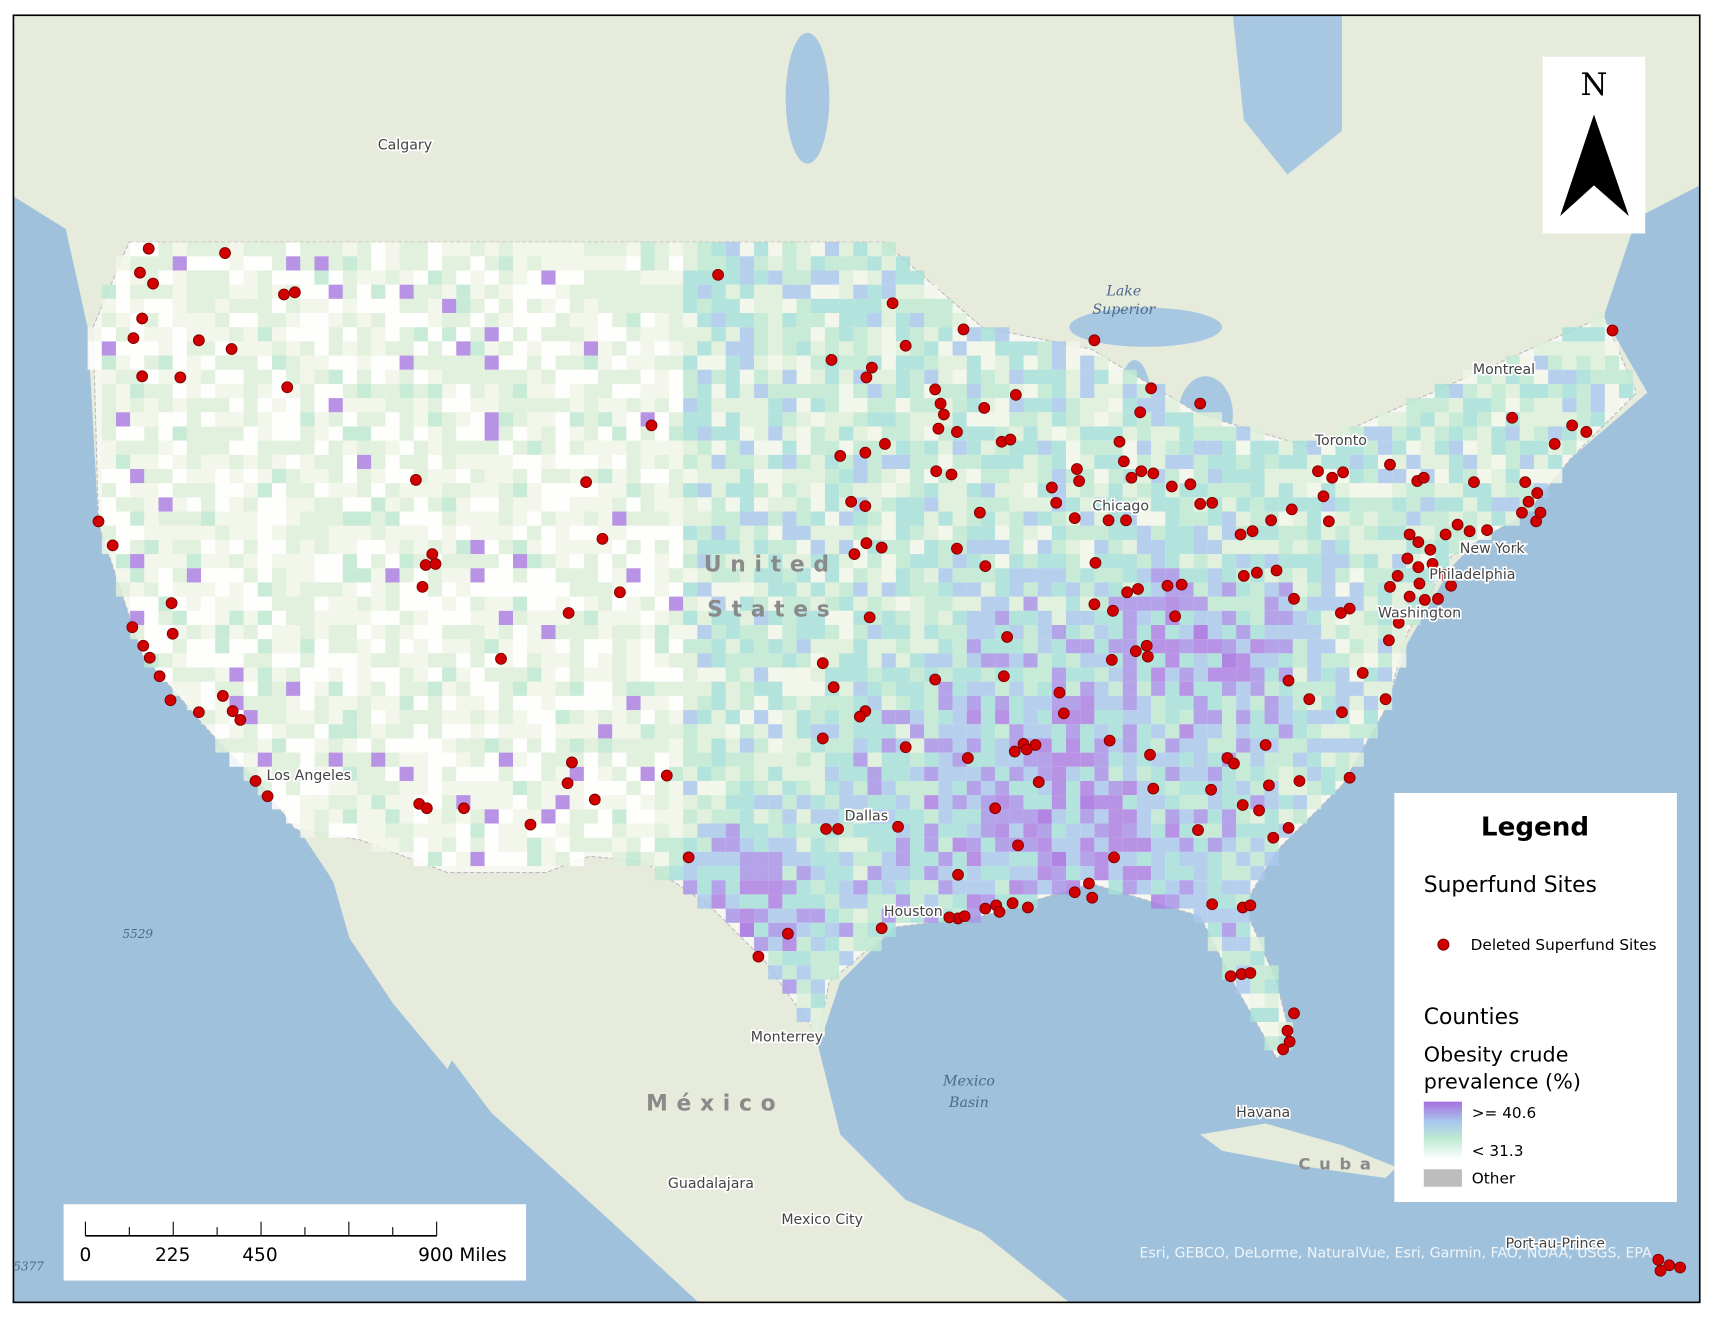 This screenshot has height=1322, width=1711. I want to click on lake, so click(807, 98).